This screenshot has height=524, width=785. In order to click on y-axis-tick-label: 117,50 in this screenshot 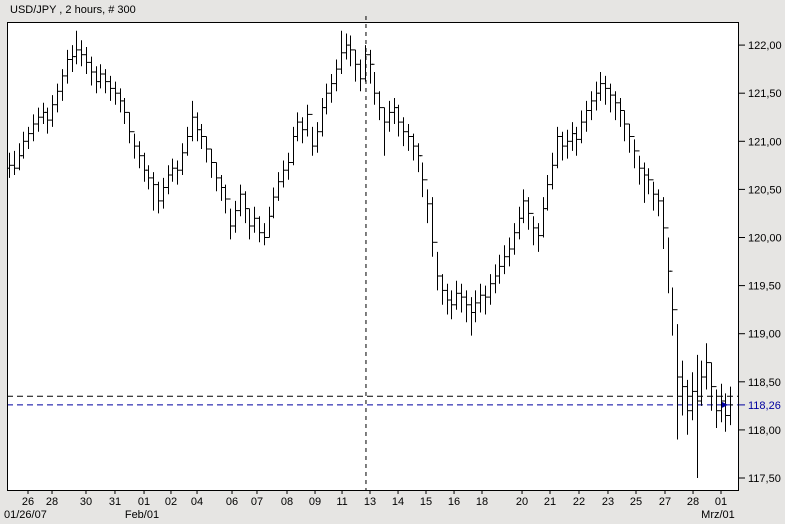, I will do `click(764, 479)`.